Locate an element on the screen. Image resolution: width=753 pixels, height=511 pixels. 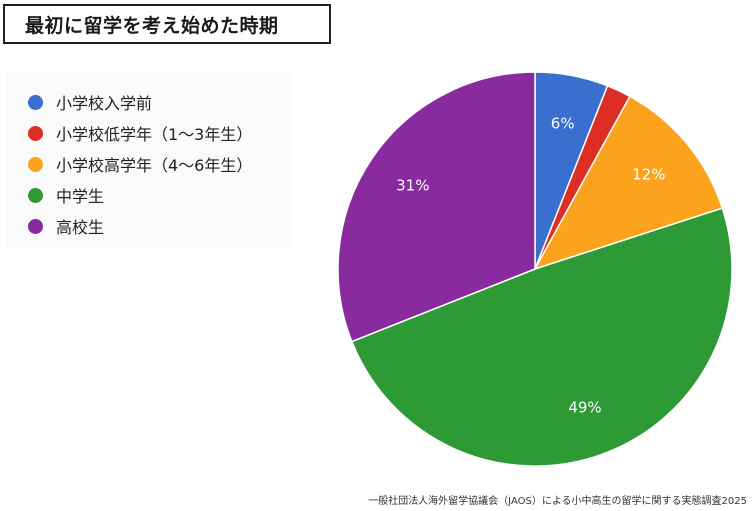
legend-item-2: 小学校高学年（4〜6年生） is located at coordinates (140, 164).